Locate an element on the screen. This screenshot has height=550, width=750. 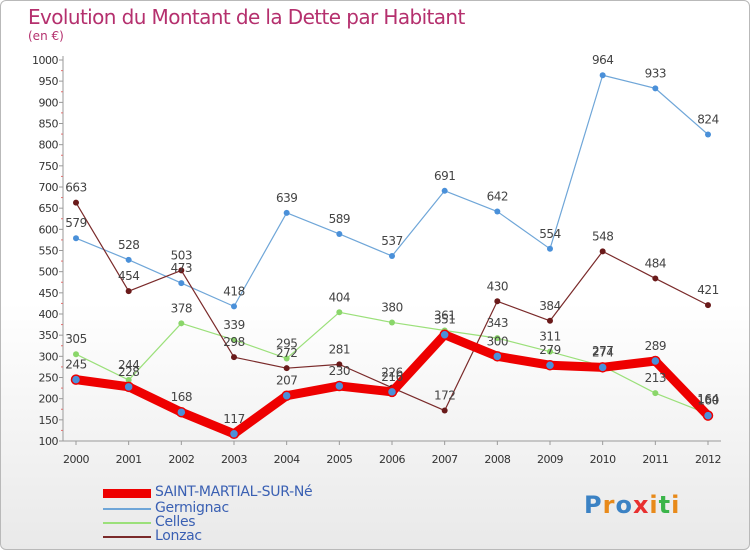
data-label-saint-martial-sur-n: 274 is located at coordinates (602, 352).